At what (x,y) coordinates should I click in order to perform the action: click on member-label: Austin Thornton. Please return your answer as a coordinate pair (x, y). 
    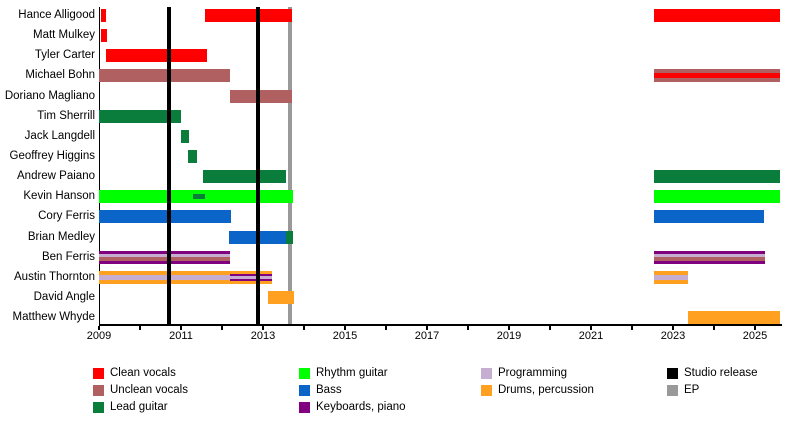
    Looking at the image, I should click on (54, 277).